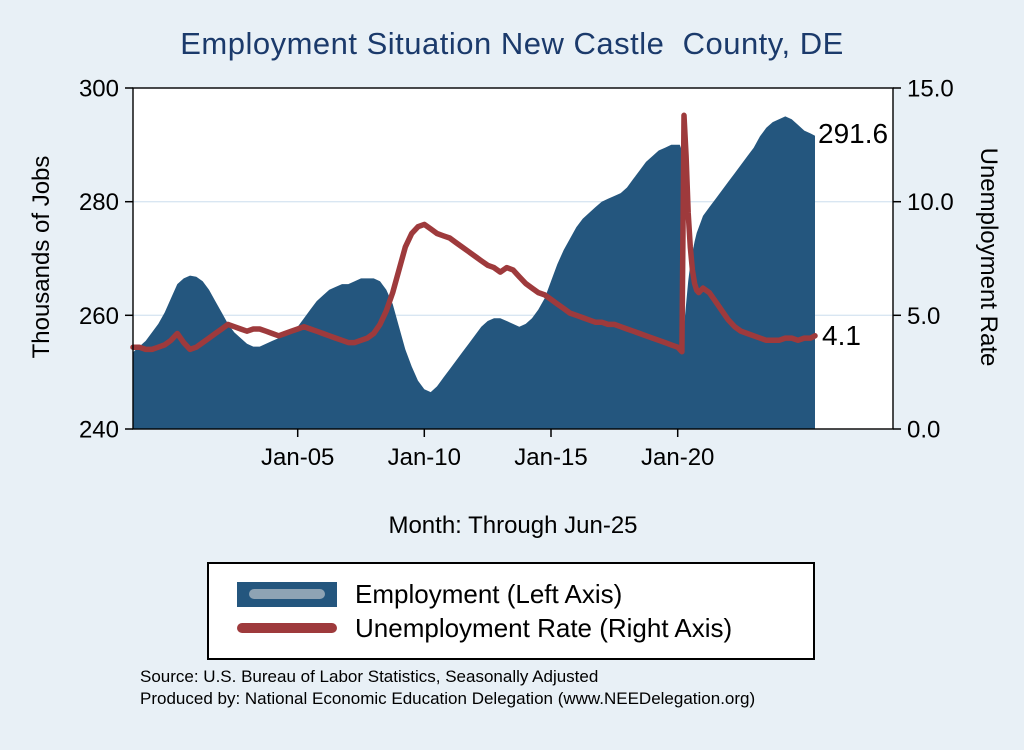  I want to click on left-tick-label: 260, so click(99, 316).